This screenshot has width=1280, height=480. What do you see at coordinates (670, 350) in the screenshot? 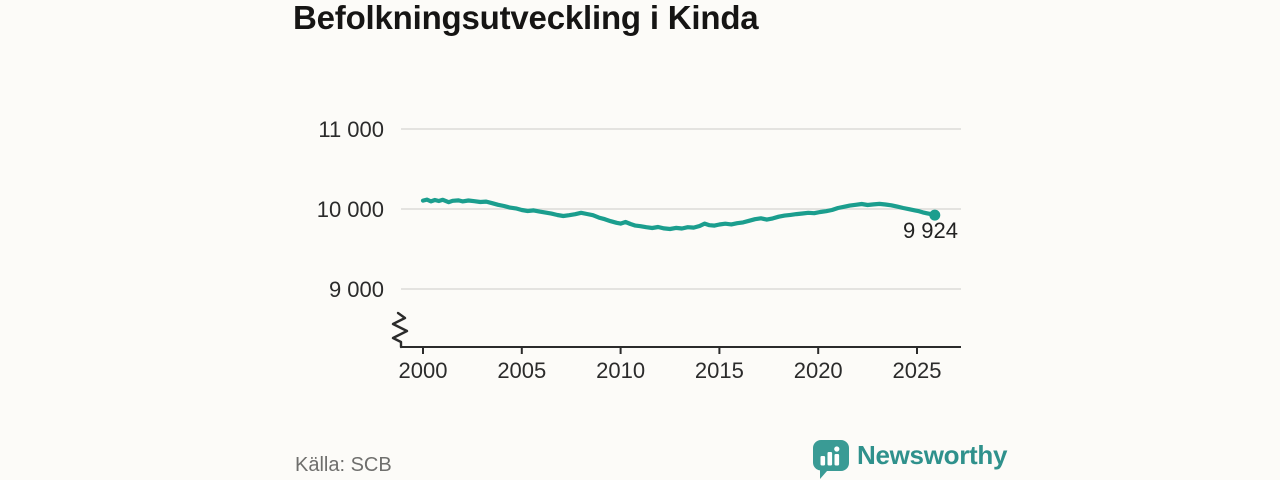
I see `x-axis-ticks` at bounding box center [670, 350].